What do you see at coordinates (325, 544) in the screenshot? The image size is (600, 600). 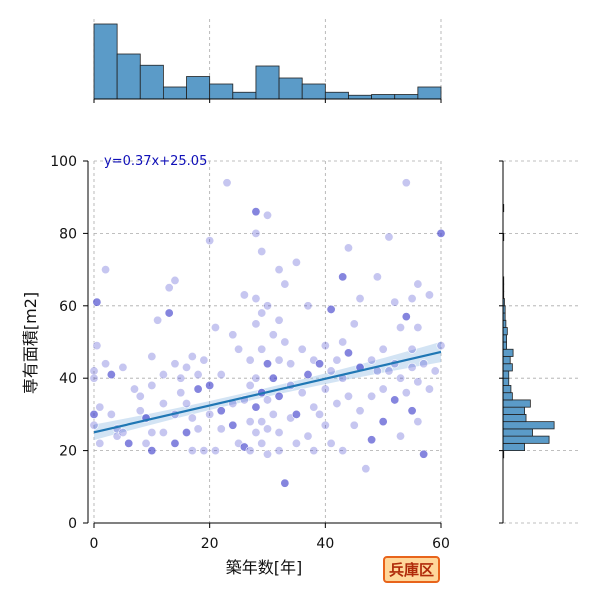 I see `x-tick-label: 40` at bounding box center [325, 544].